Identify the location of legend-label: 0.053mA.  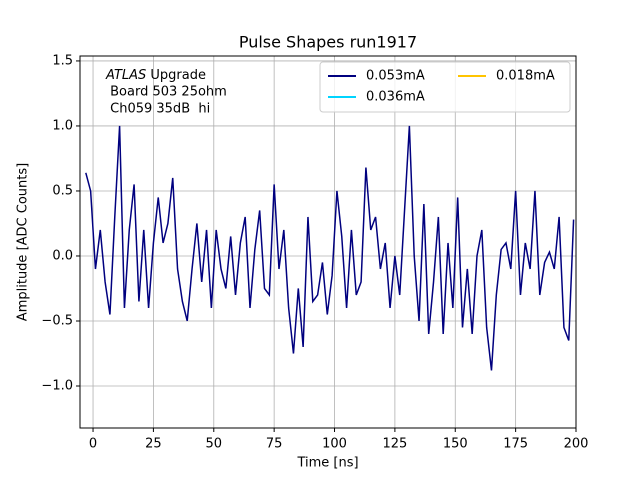
(395, 76).